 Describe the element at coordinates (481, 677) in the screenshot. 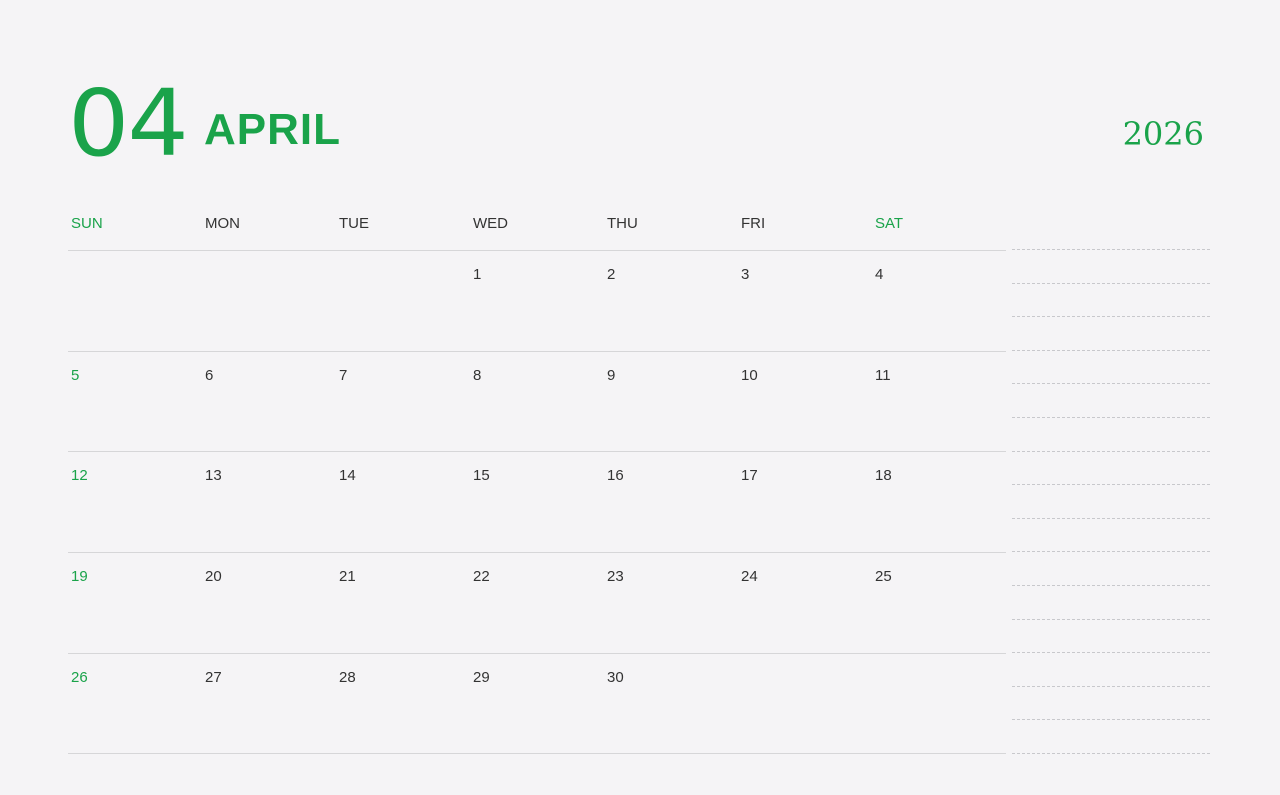

I see `day-cell: 29` at that location.